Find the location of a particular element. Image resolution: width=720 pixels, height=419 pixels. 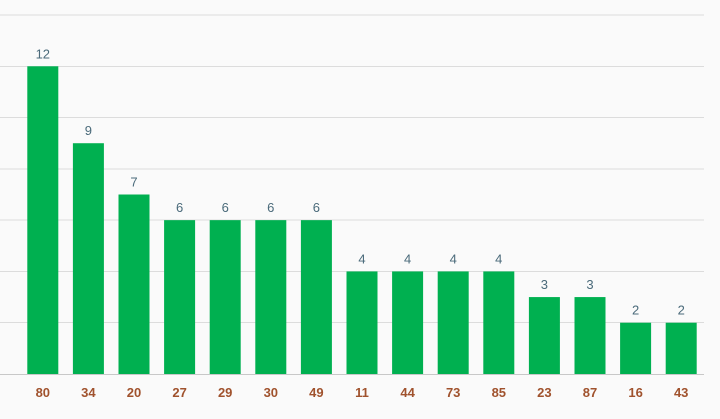

category-label-34: 34 is located at coordinates (88, 392).